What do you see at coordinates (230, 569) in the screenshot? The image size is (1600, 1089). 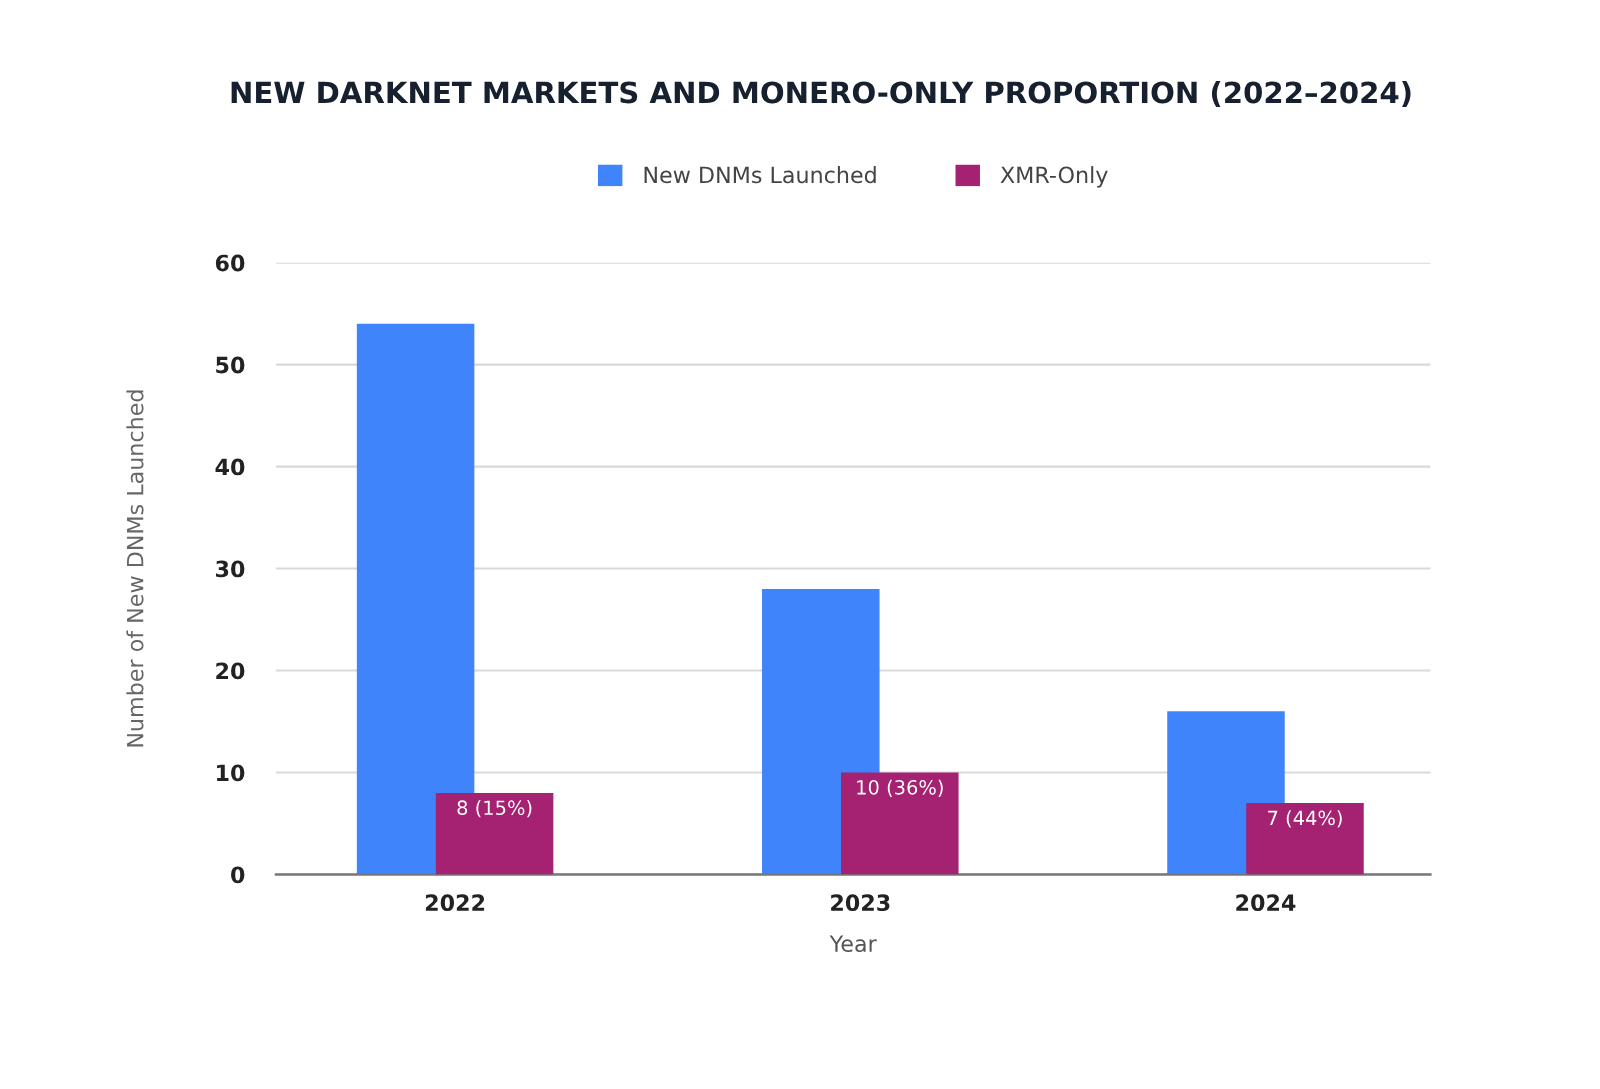 I see `y-tick-label: 30` at bounding box center [230, 569].